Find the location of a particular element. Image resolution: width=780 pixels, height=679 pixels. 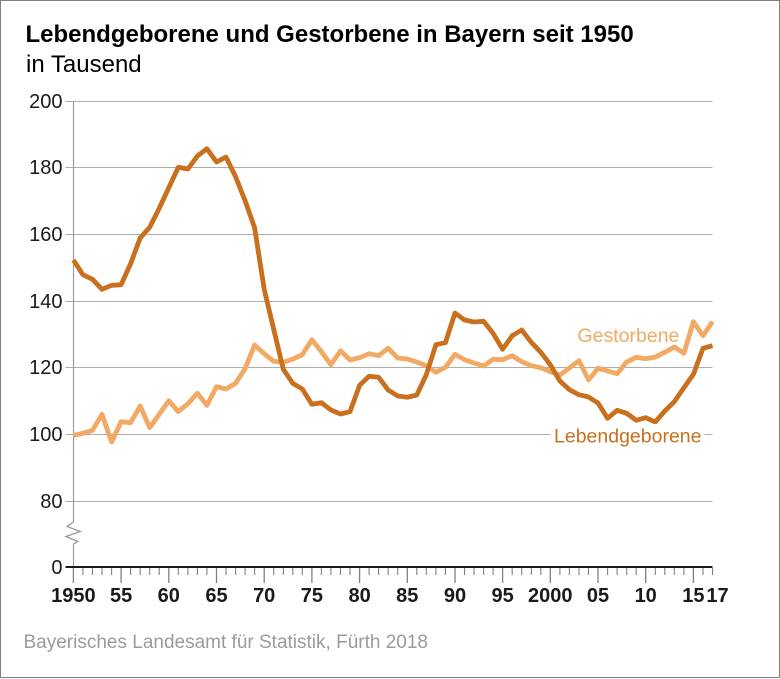

svg-text: 140 is located at coordinates (45, 302).